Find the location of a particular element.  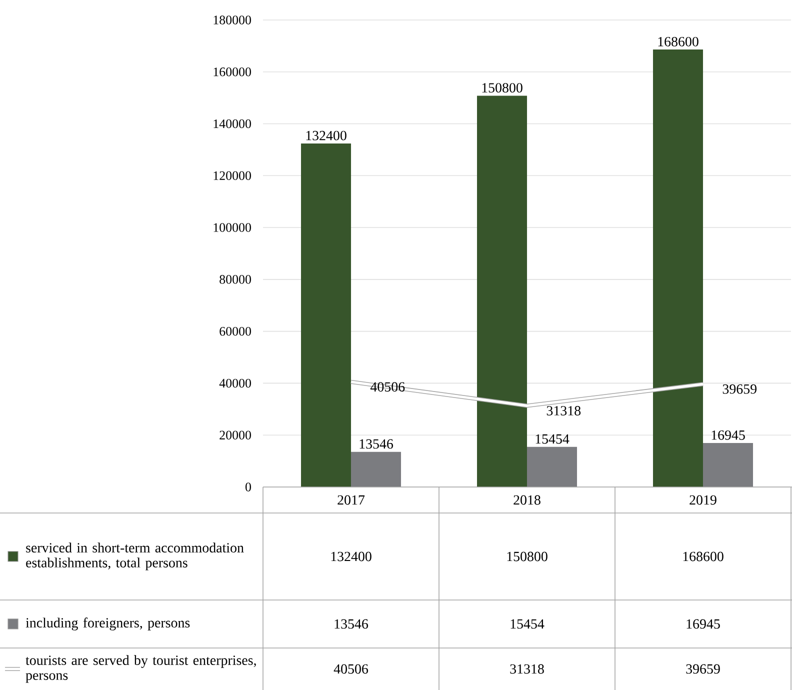

y-tick-label: 100000 is located at coordinates (232, 227).